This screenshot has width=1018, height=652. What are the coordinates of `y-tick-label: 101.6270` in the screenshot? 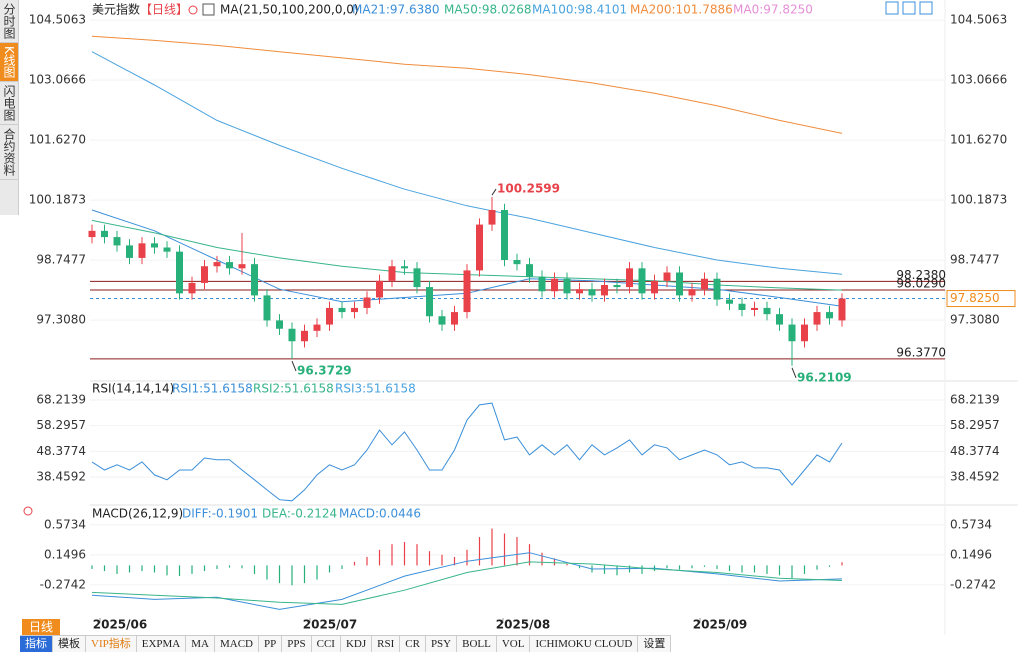 It's located at (57, 140).